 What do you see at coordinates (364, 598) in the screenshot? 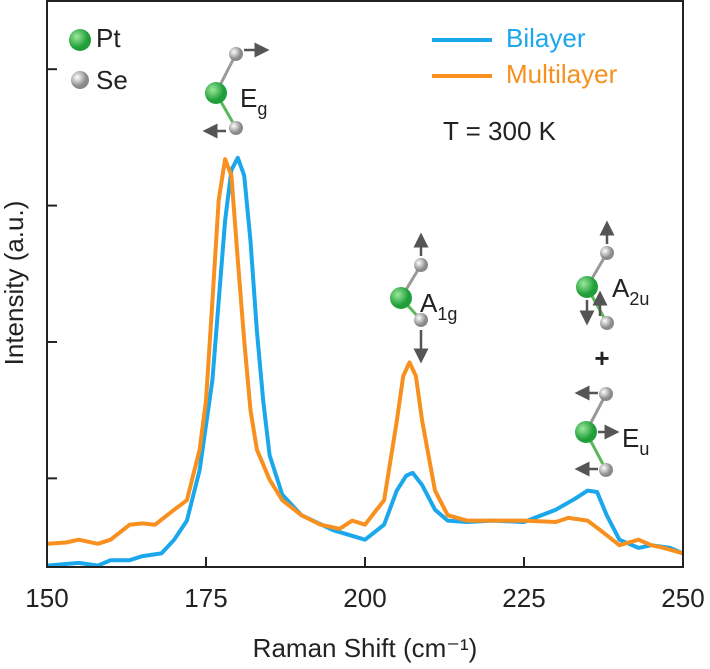
I see `x-tick-label: 200` at bounding box center [364, 598].